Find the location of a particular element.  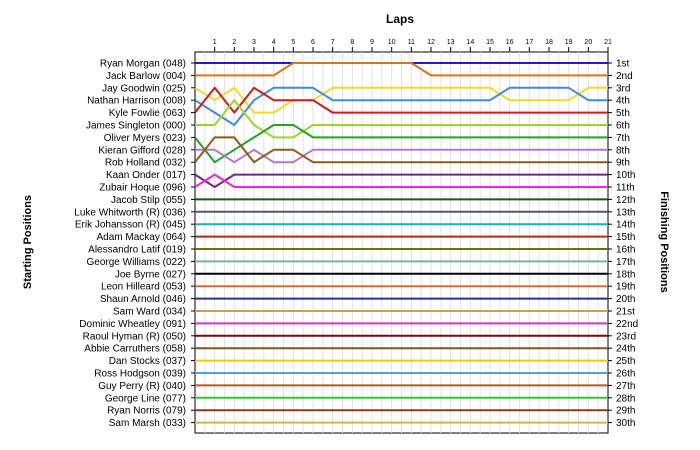

finish-position-label: 15th is located at coordinates (625, 237).